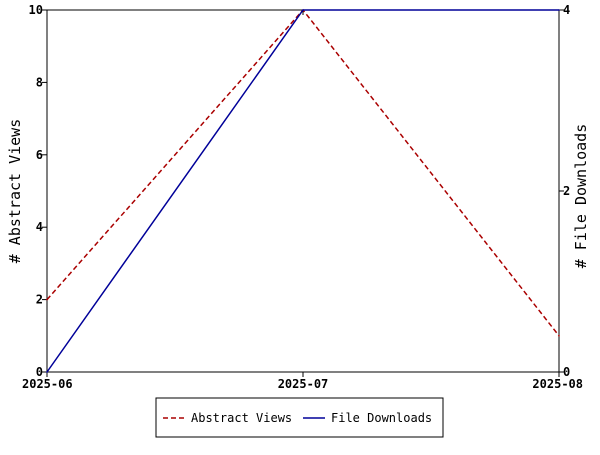 This screenshot has height=455, width=600. Describe the element at coordinates (566, 372) in the screenshot. I see `y2-tick-label: 0` at that location.